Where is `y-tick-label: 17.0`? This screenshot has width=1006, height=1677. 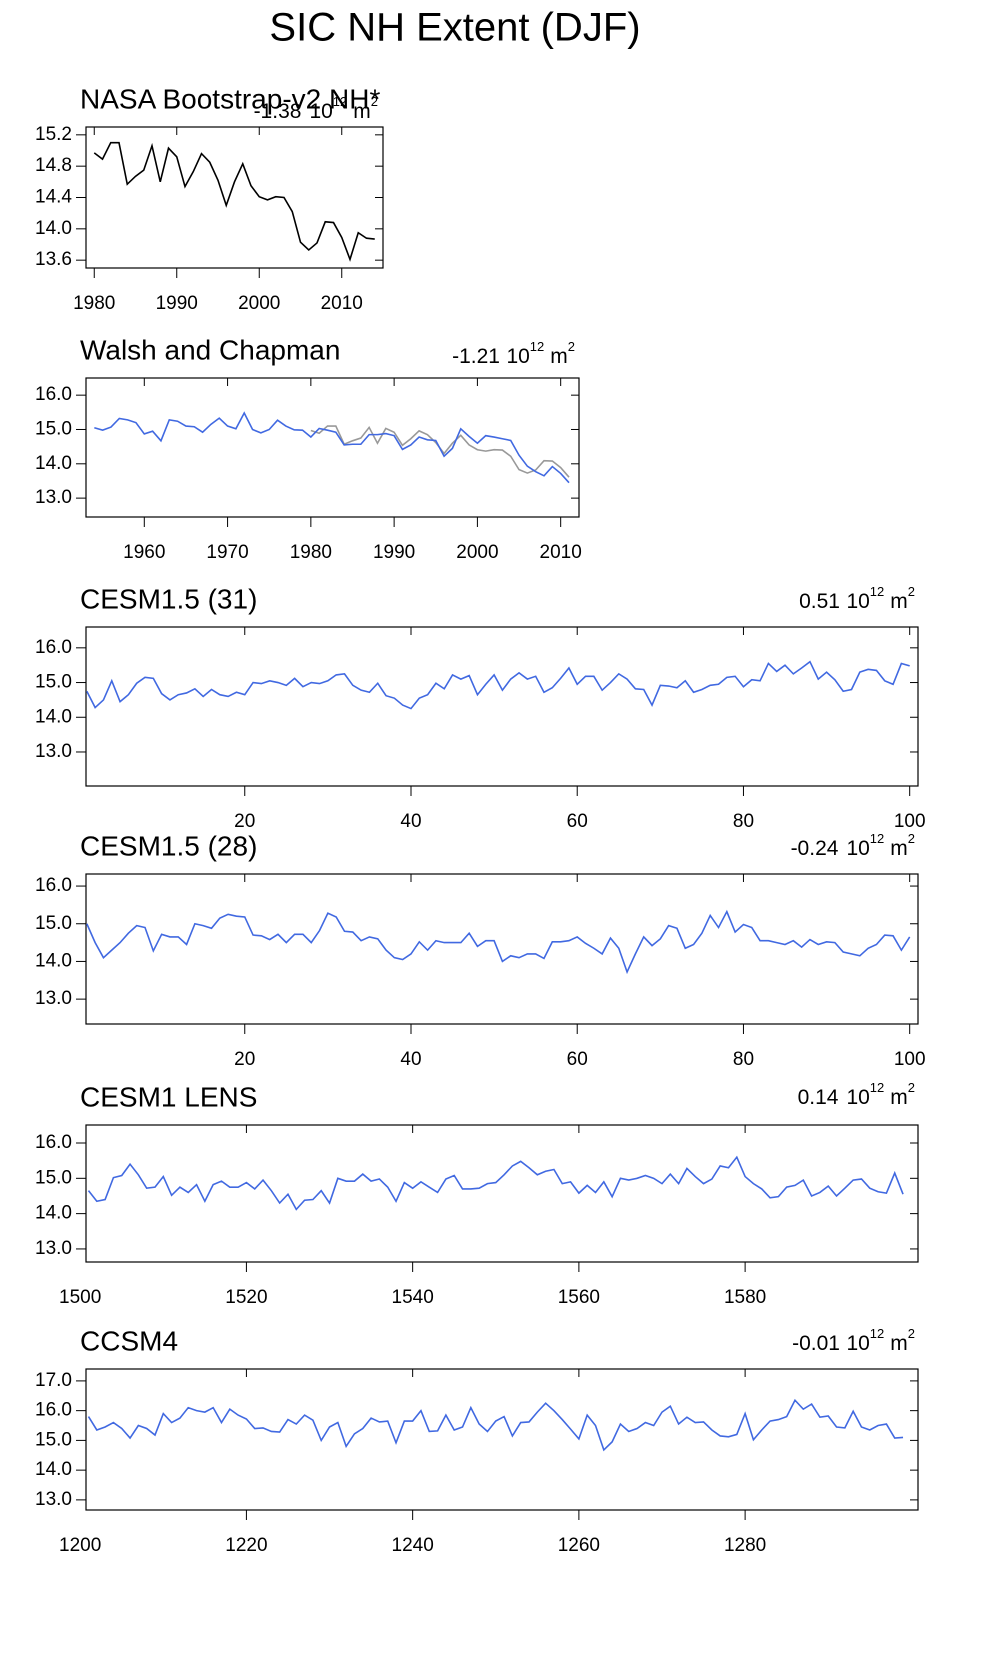
y-tick-label: 17.0 is located at coordinates (53, 1380).